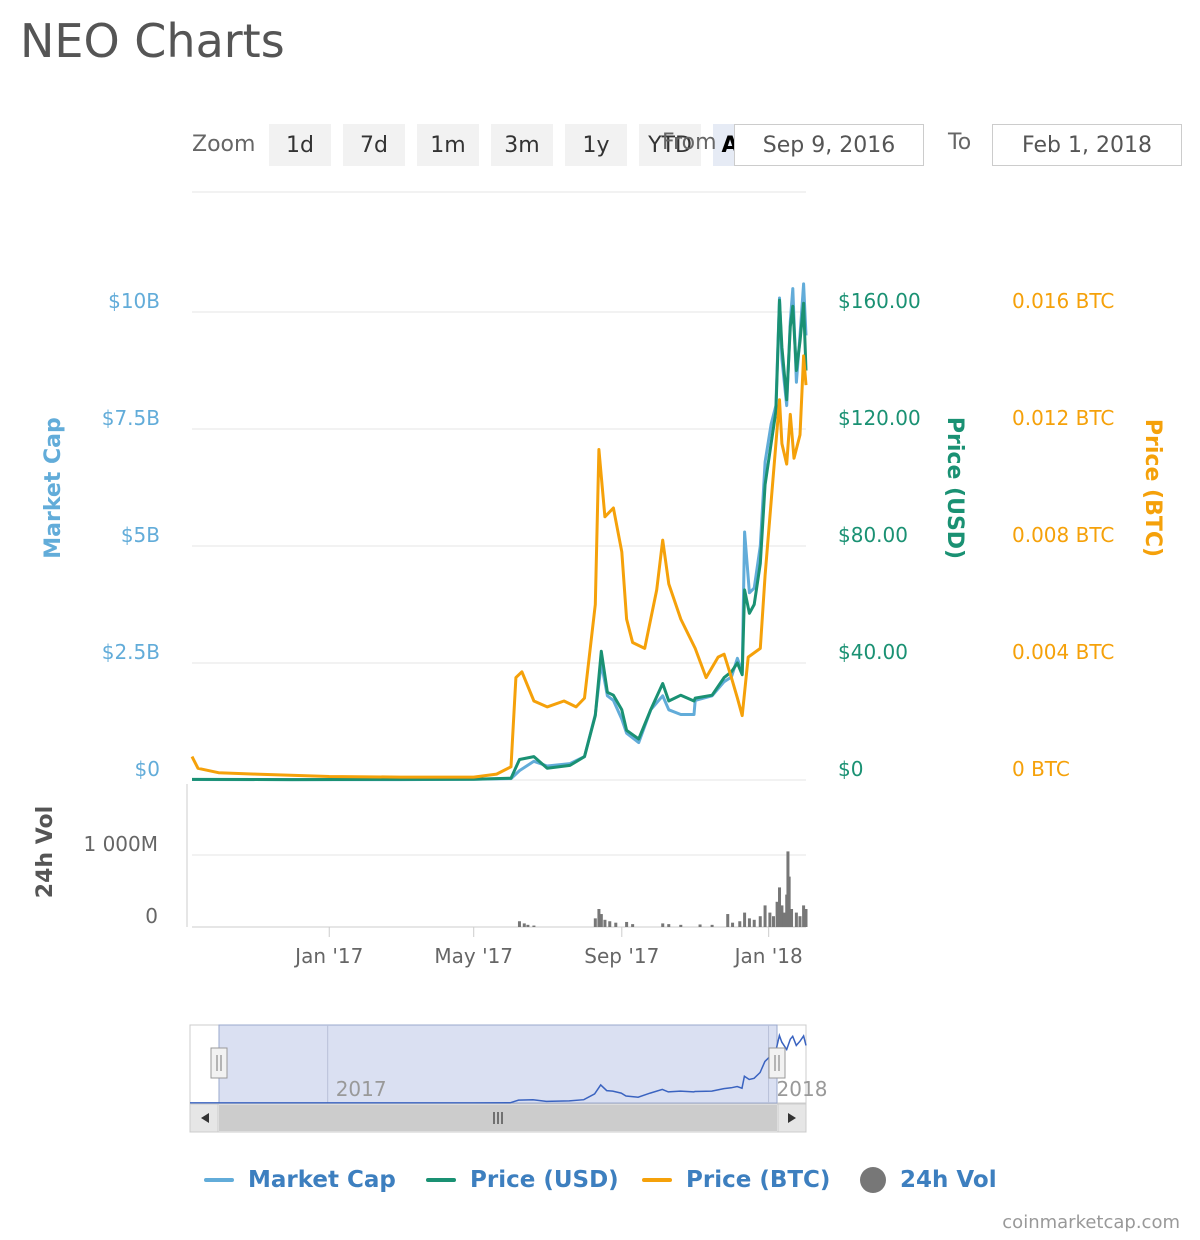 This screenshot has width=1200, height=1240. I want to click on y-tick-label-market_cap: $2.5B, so click(131, 652).